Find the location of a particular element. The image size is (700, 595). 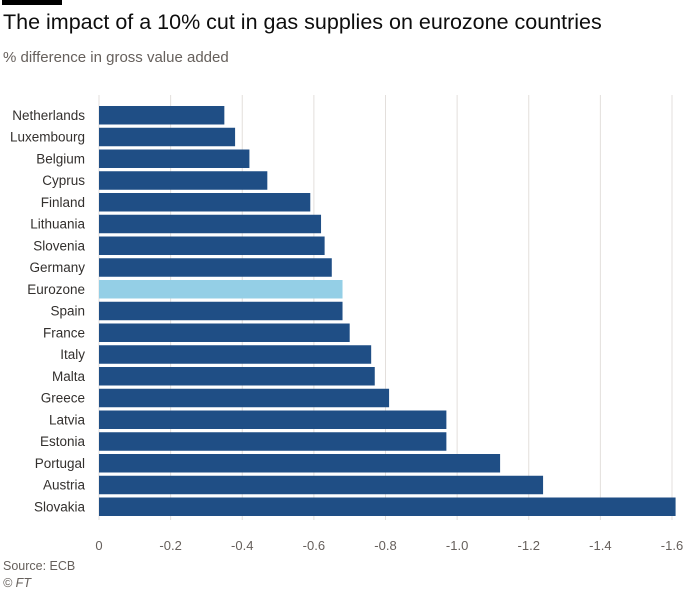

category-label: Cyprus is located at coordinates (63, 180).